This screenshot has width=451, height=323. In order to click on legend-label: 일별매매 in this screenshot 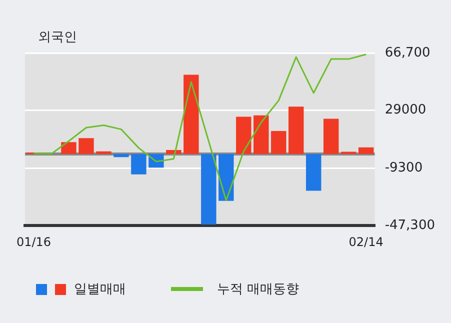, I will do `click(100, 289)`.